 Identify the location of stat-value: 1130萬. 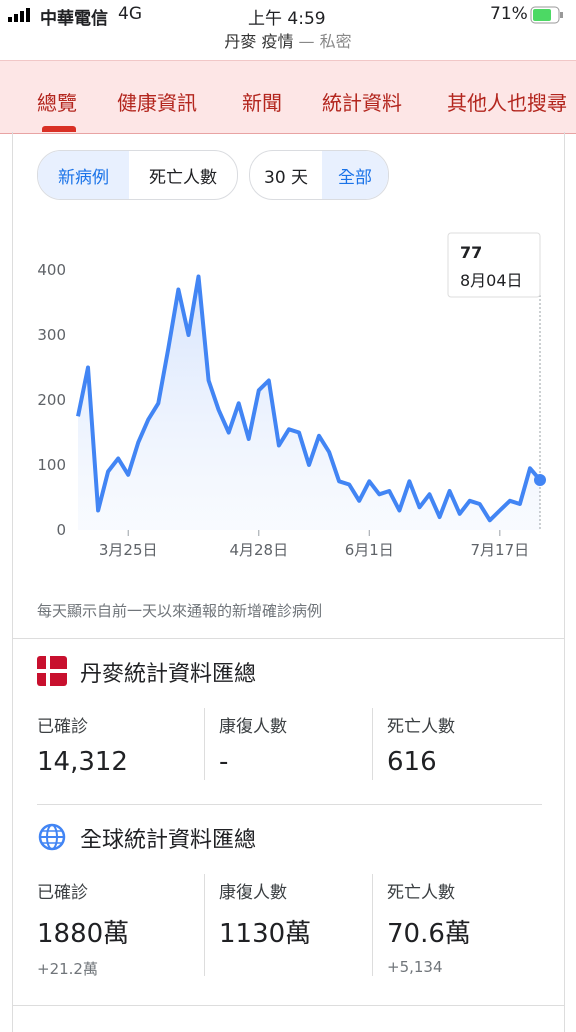
(265, 934).